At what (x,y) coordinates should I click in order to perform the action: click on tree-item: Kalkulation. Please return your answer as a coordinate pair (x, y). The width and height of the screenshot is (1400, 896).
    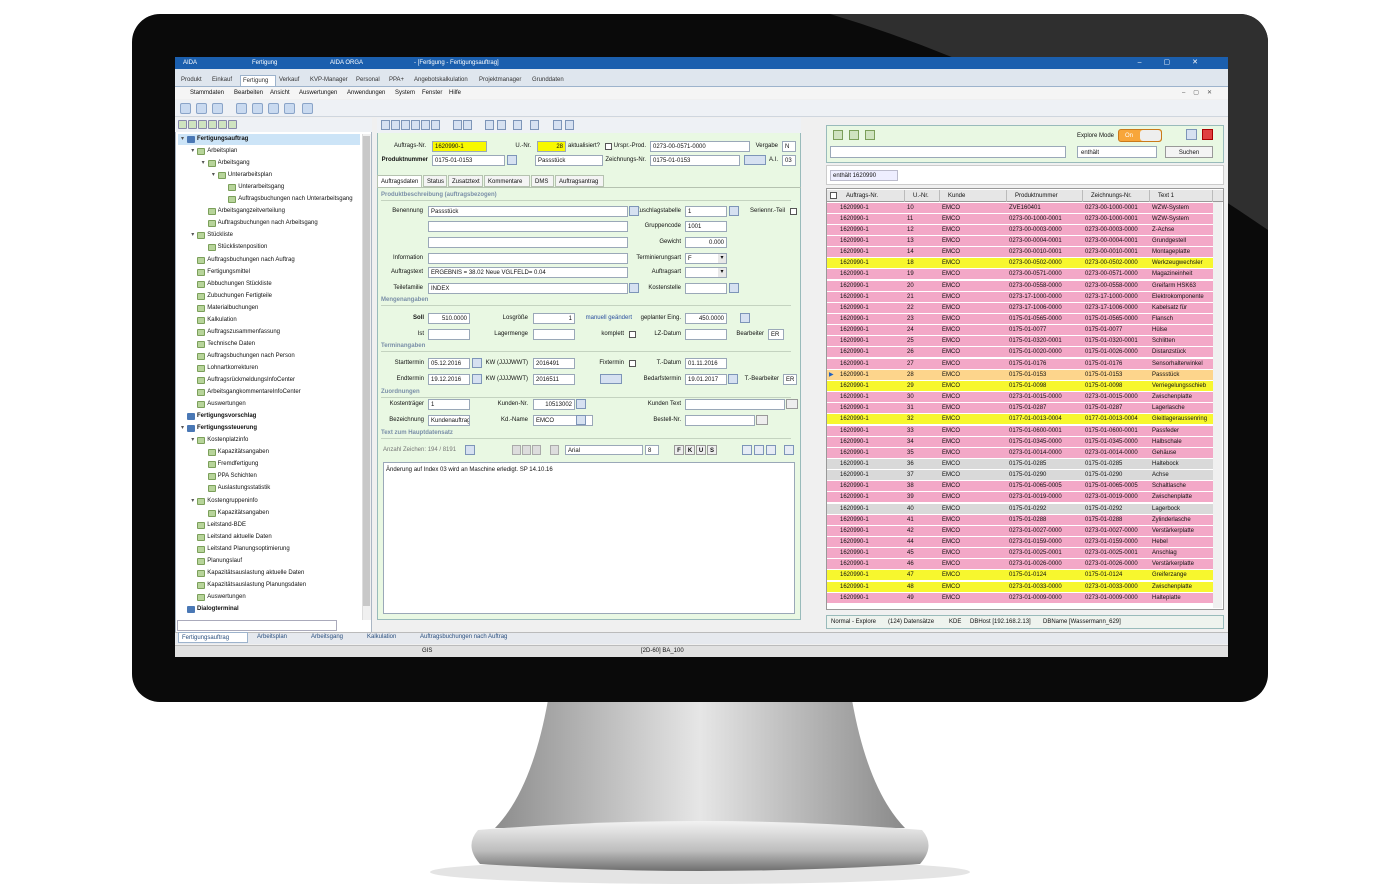
    Looking at the image, I should click on (222, 319).